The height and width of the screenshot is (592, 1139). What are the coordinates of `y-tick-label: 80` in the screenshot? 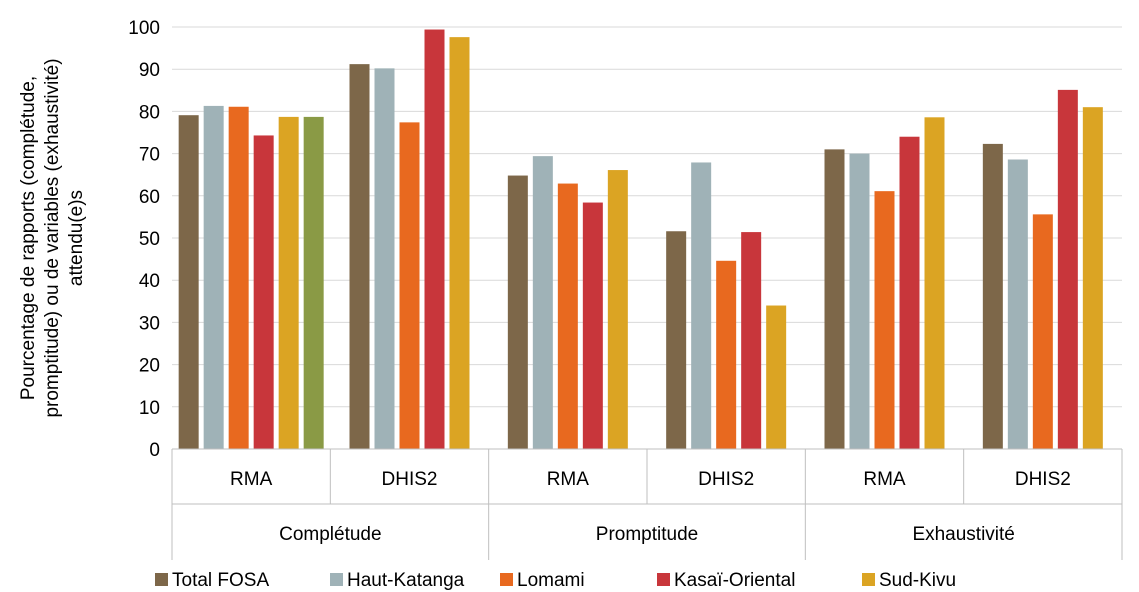 It's located at (149, 112).